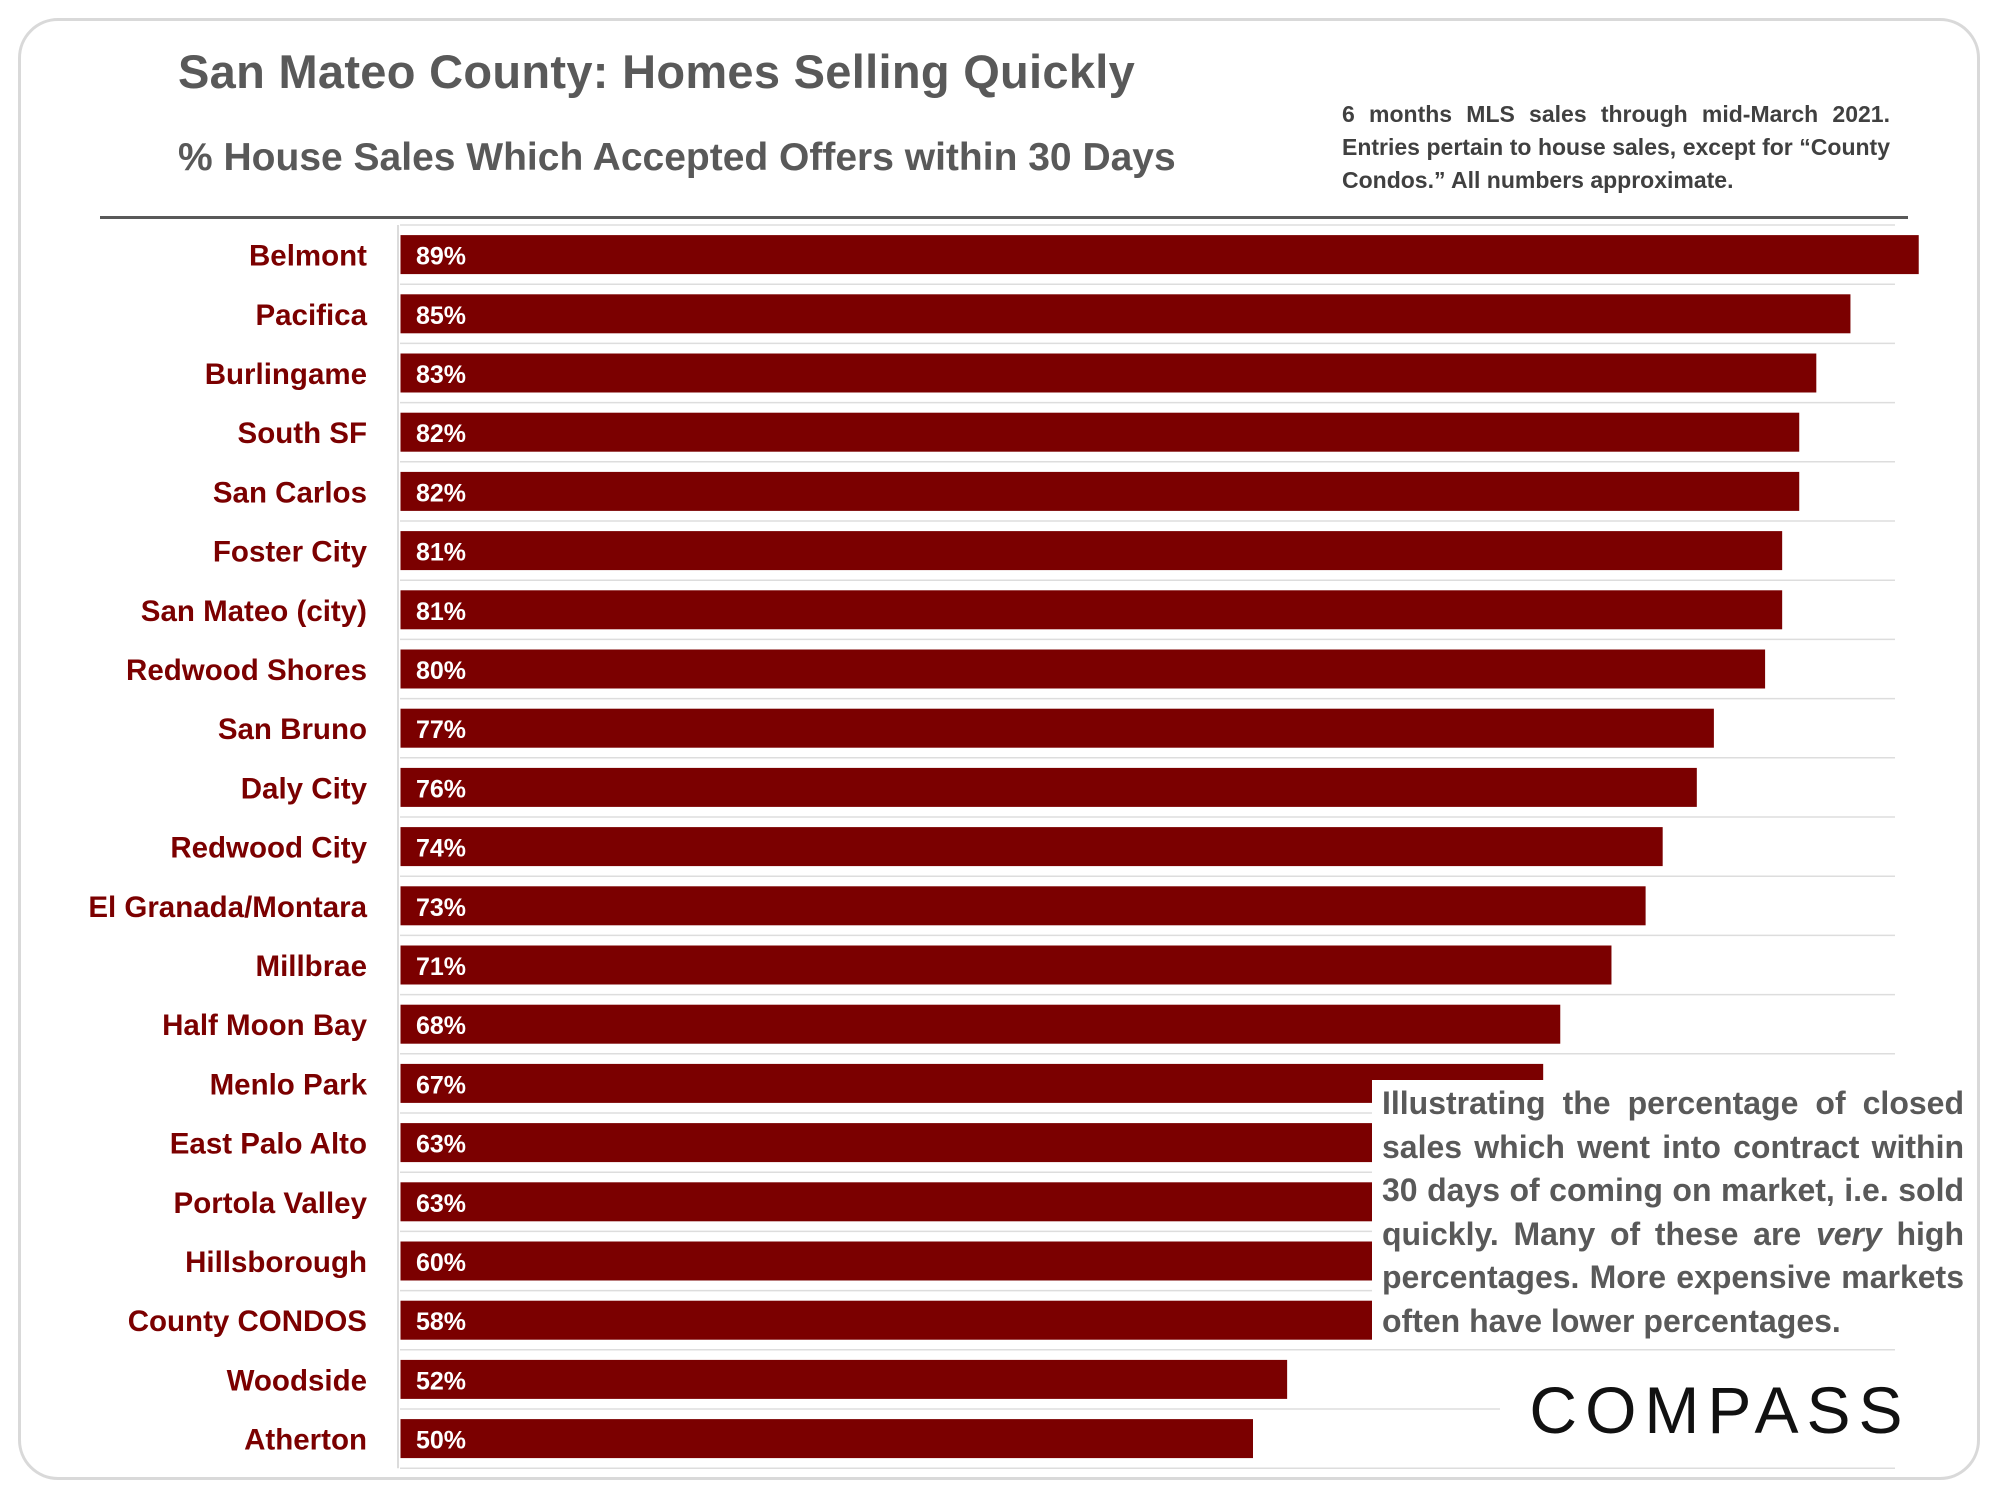  What do you see at coordinates (276, 1262) in the screenshot?
I see `category-label: Hillsborough` at bounding box center [276, 1262].